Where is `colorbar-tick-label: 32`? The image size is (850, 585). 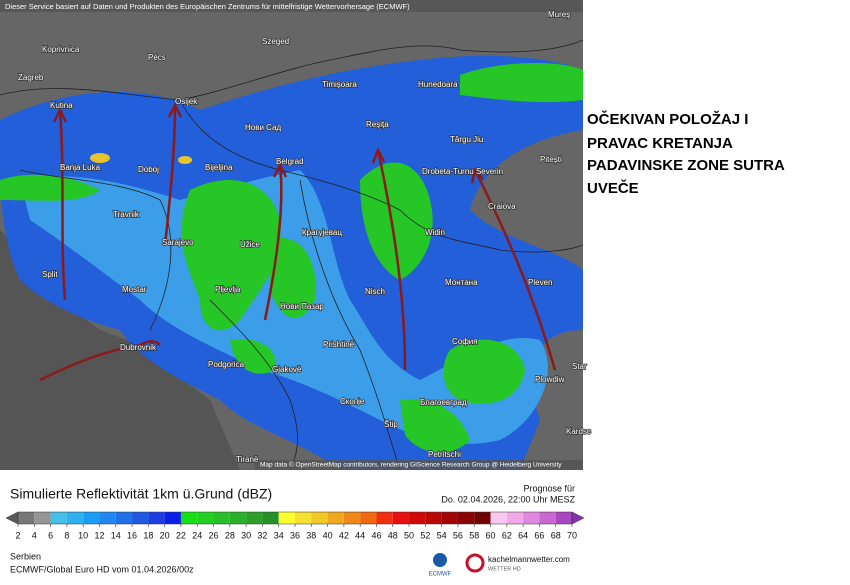
colorbar-tick-label: 32 is located at coordinates (262, 535).